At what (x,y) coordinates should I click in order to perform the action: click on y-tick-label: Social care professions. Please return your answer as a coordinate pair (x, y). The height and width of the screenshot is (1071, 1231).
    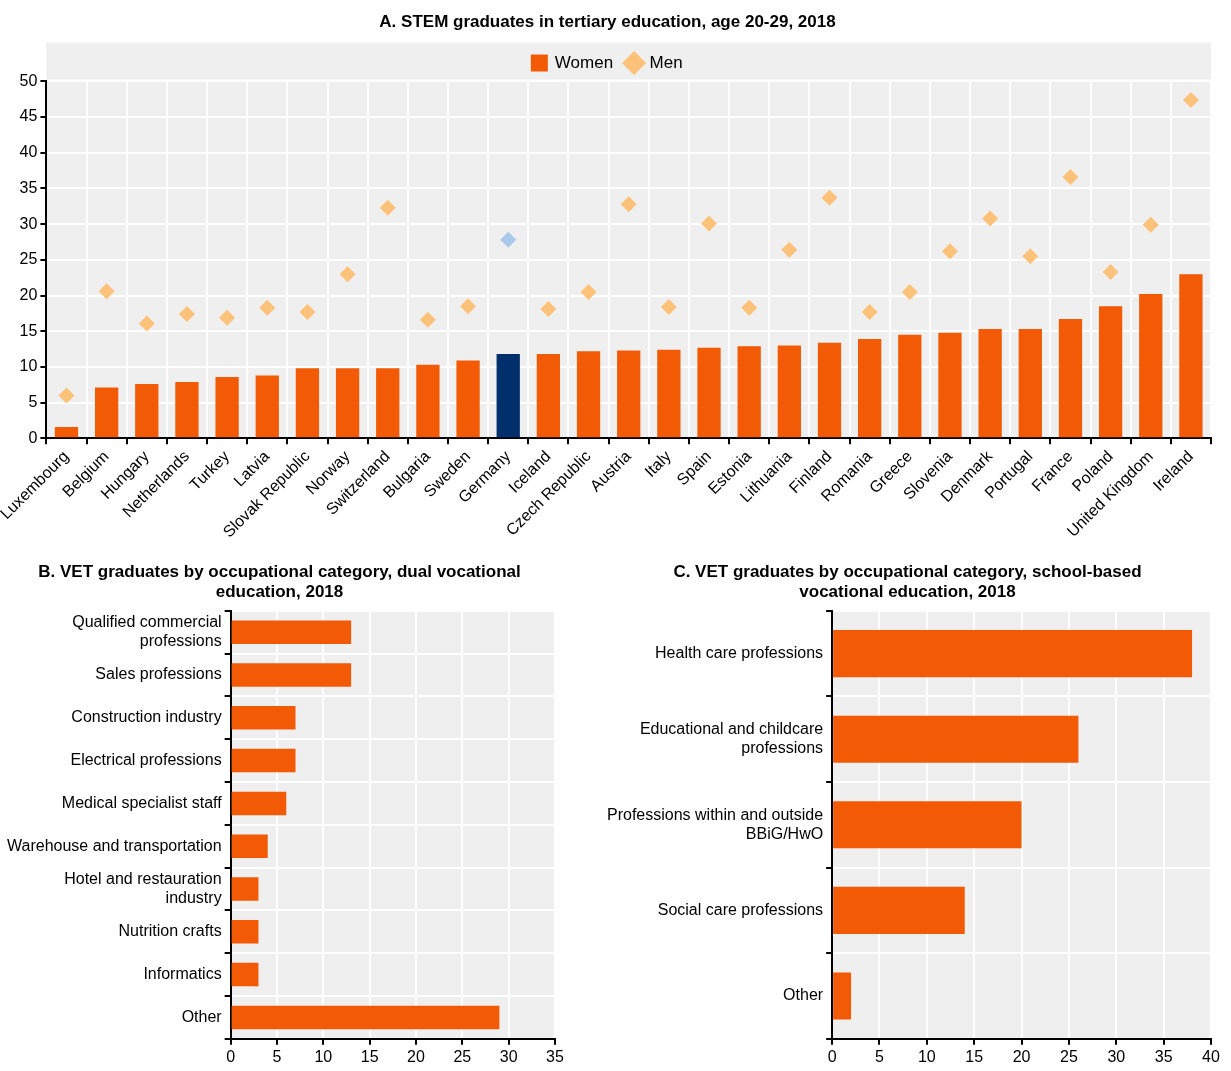
    Looking at the image, I should click on (740, 909).